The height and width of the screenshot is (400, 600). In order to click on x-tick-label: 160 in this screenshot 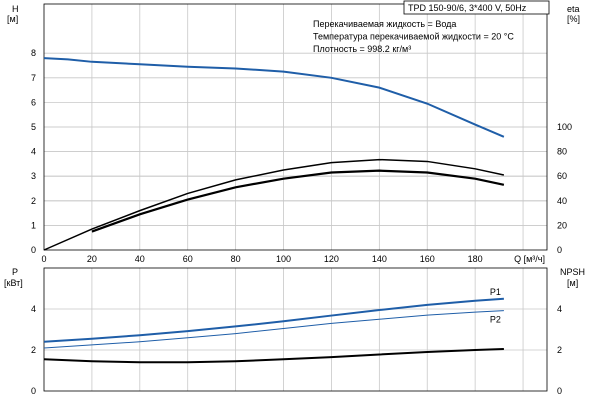, I will do `click(427, 259)`.